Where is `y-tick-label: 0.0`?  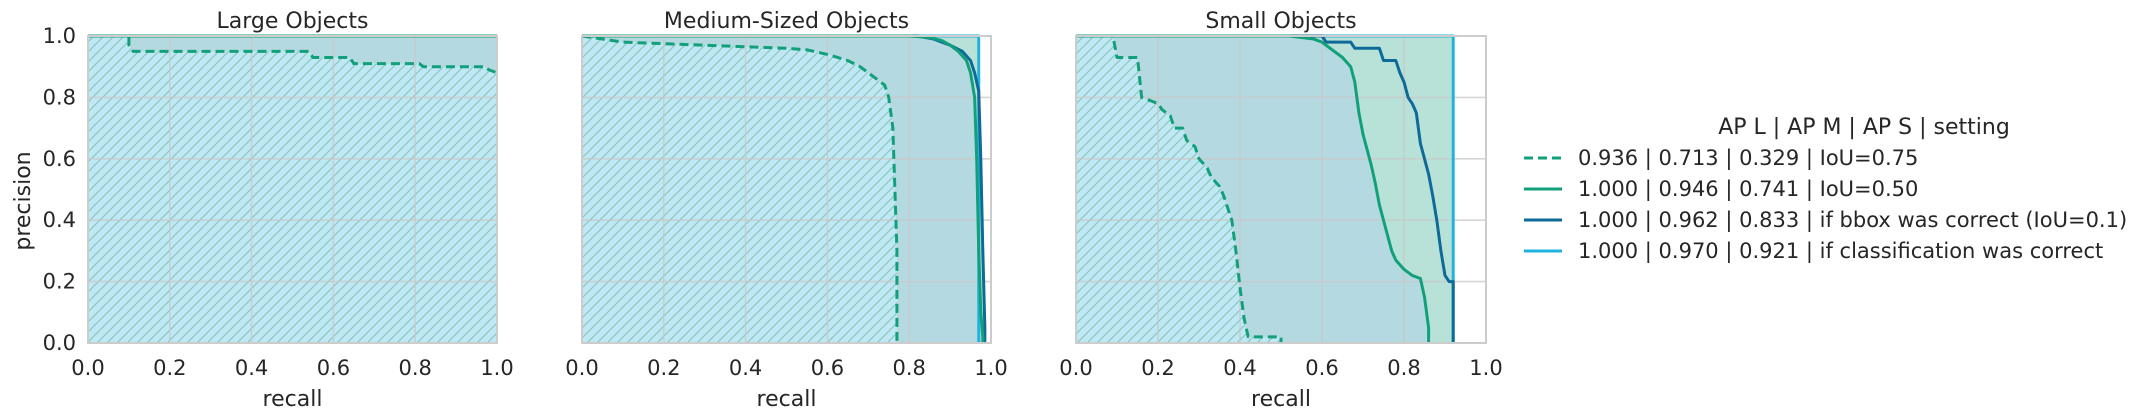
y-tick-label: 0.0 is located at coordinates (59, 343).